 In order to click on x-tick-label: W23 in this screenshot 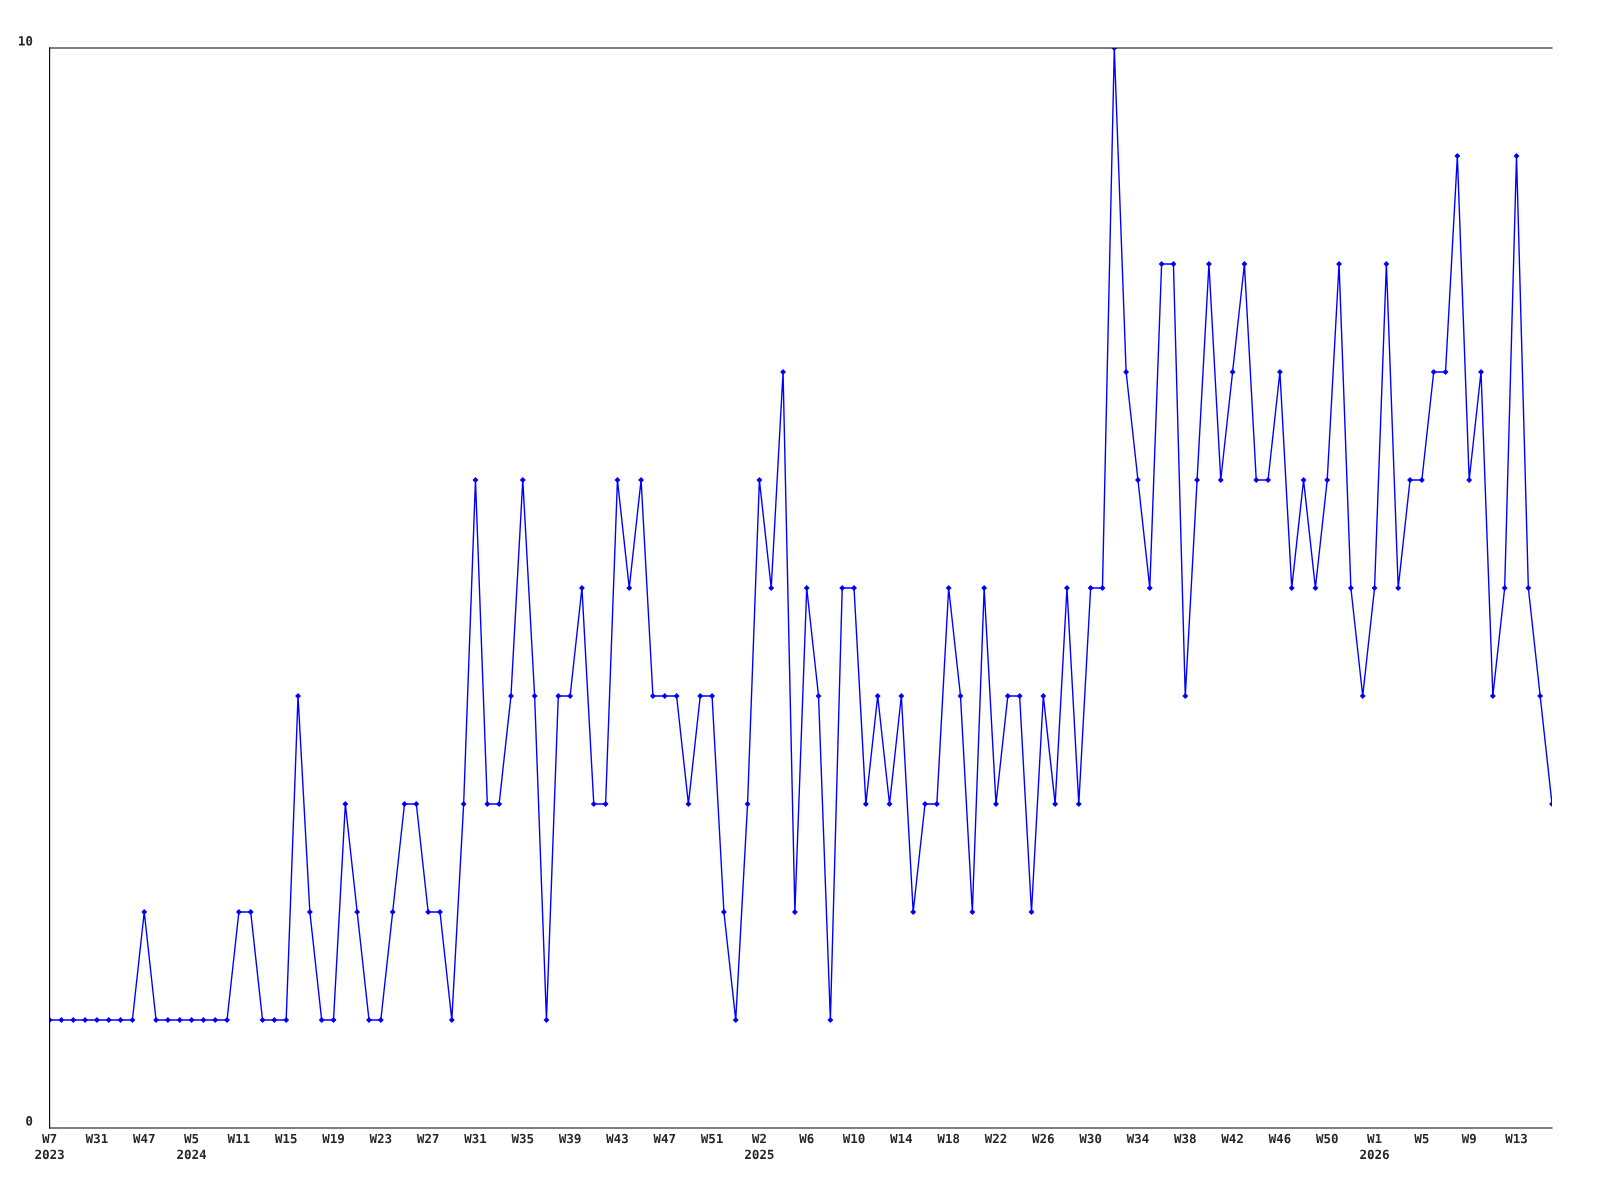, I will do `click(380, 1138)`.